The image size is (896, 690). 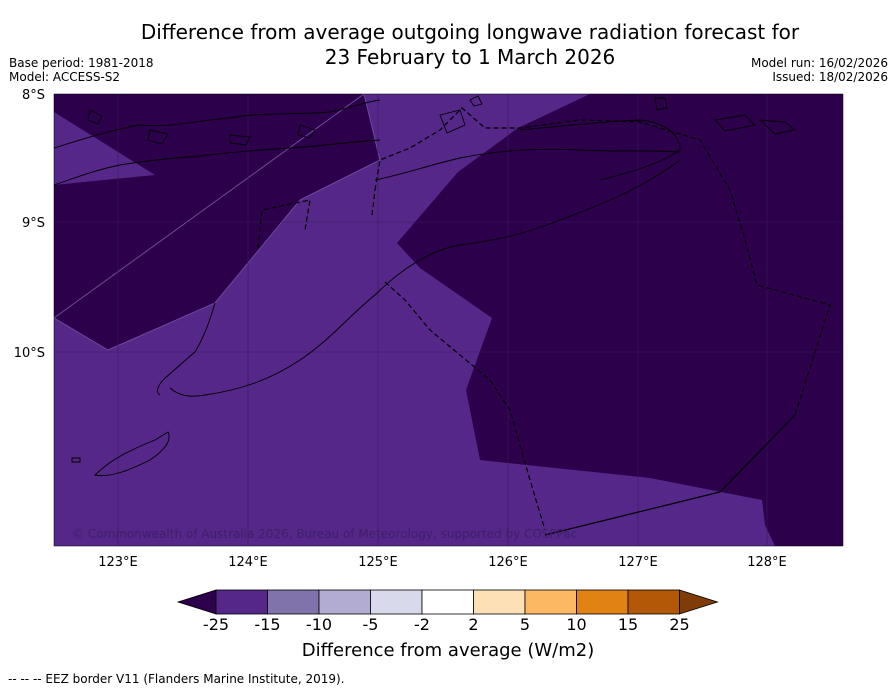 What do you see at coordinates (201, 127) in the screenshot?
I see `coast-islands-north` at bounding box center [201, 127].